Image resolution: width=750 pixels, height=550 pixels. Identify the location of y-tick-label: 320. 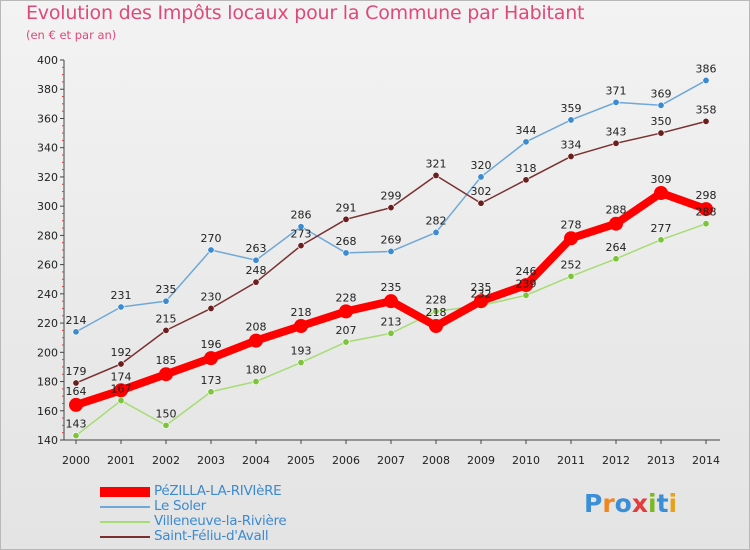
(47, 177).